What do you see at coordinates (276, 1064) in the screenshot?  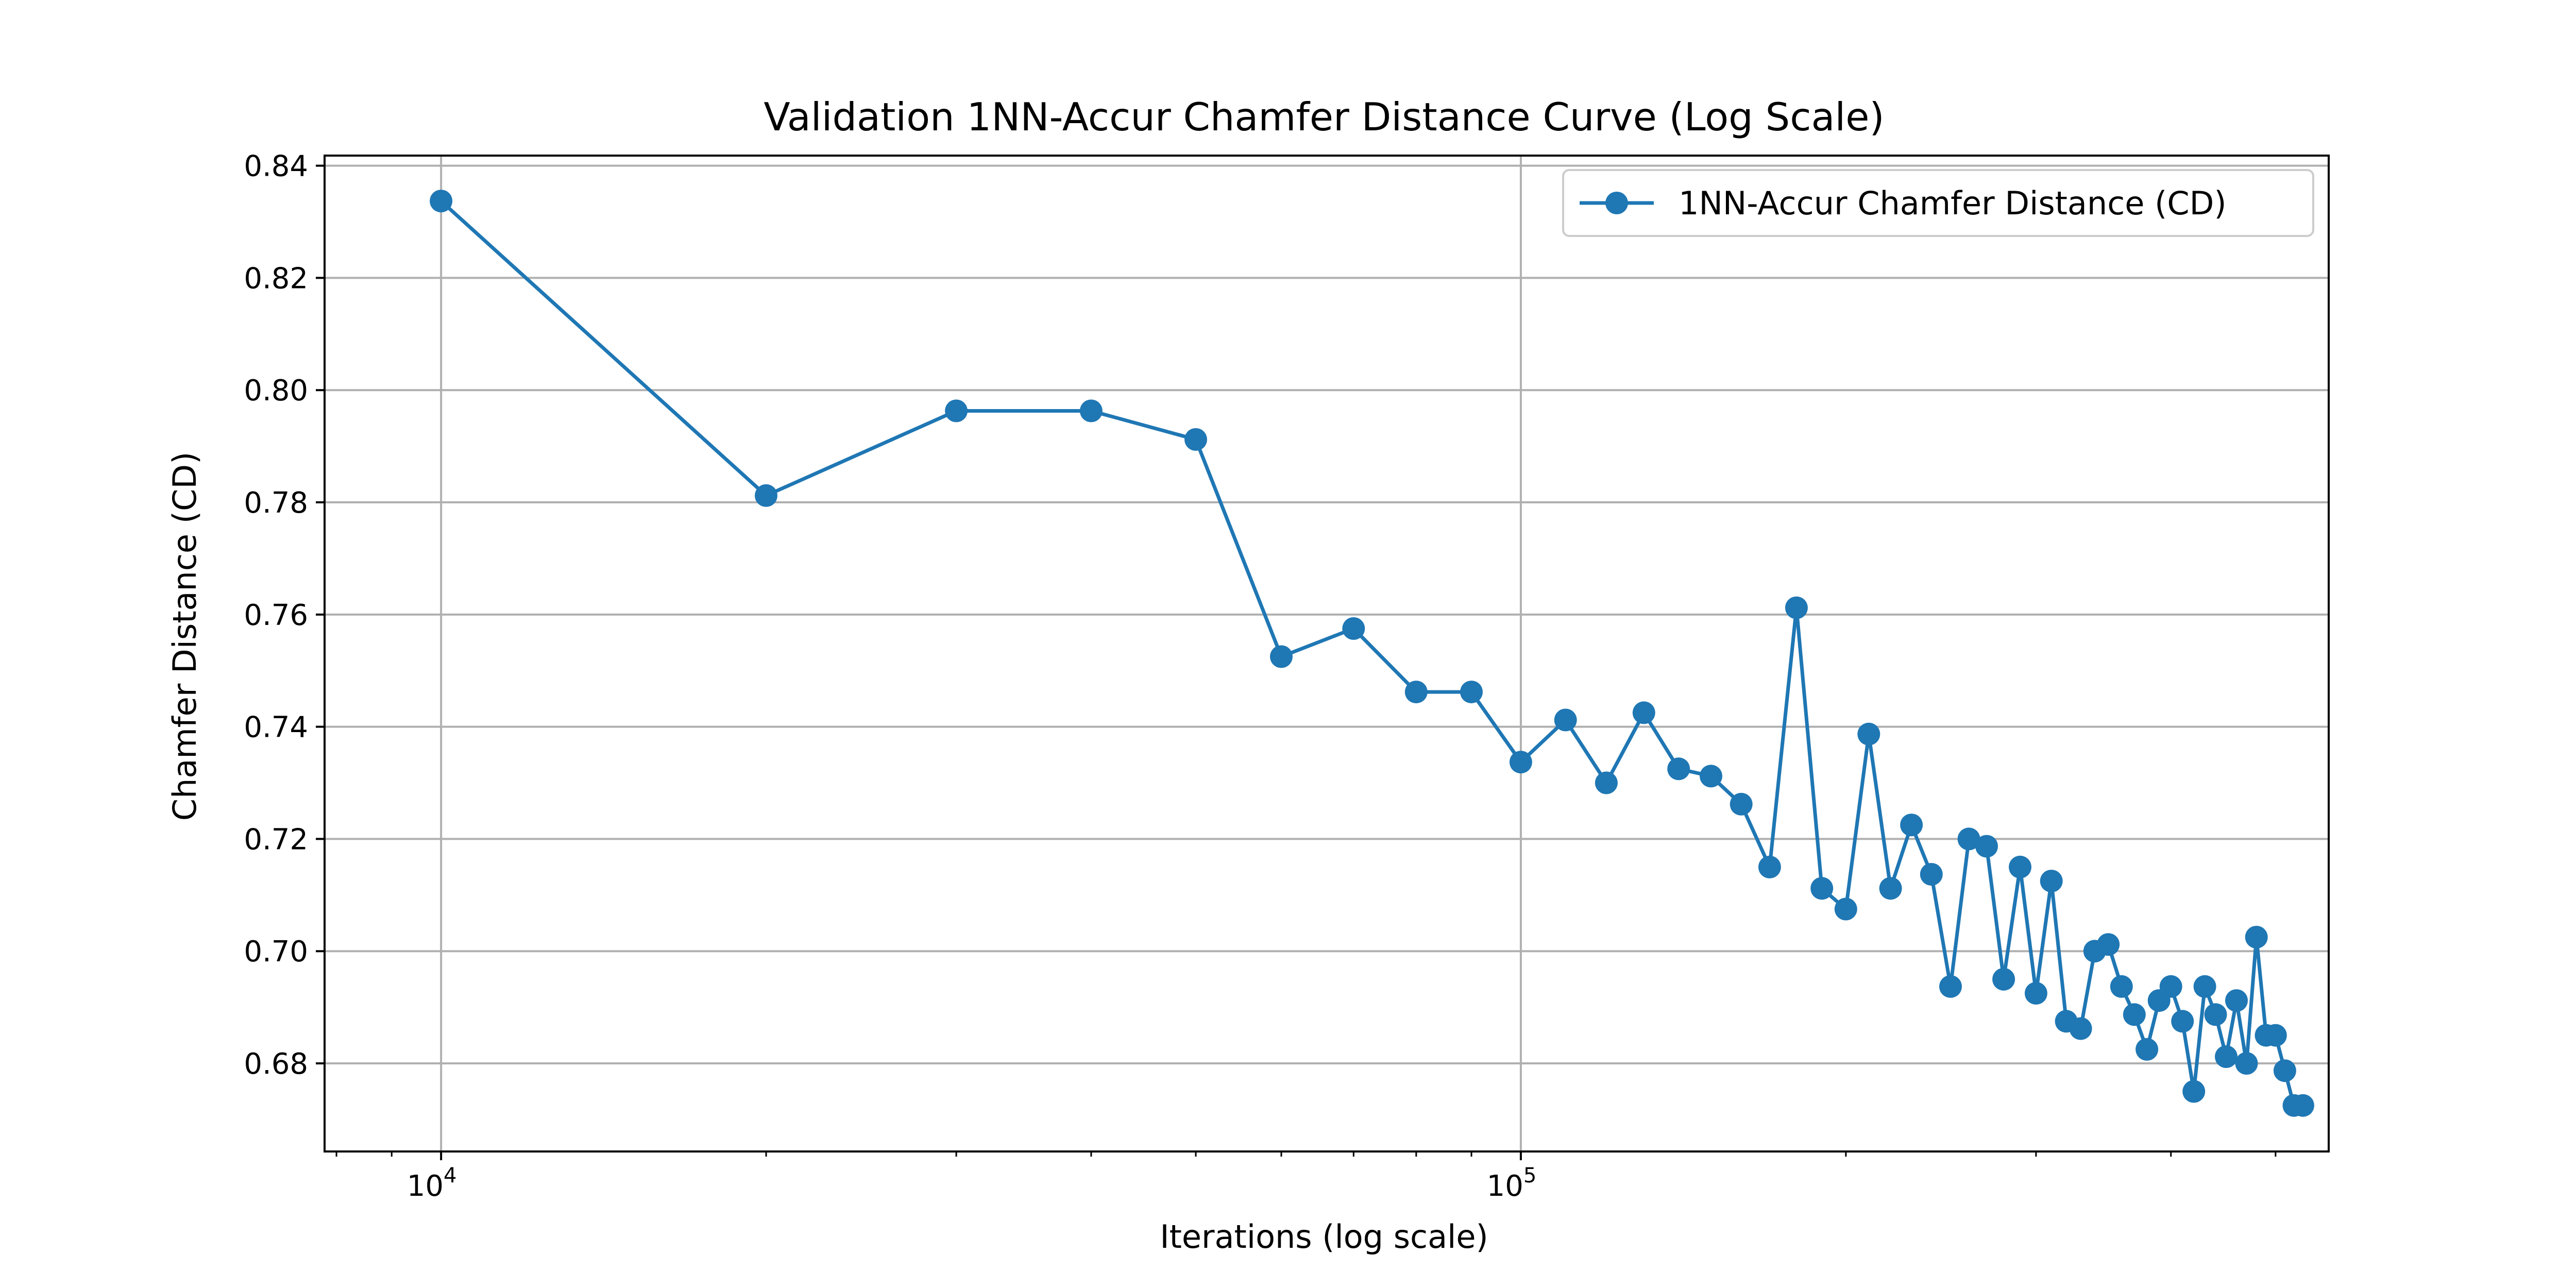 I see `y-tick-label: 0.68` at bounding box center [276, 1064].